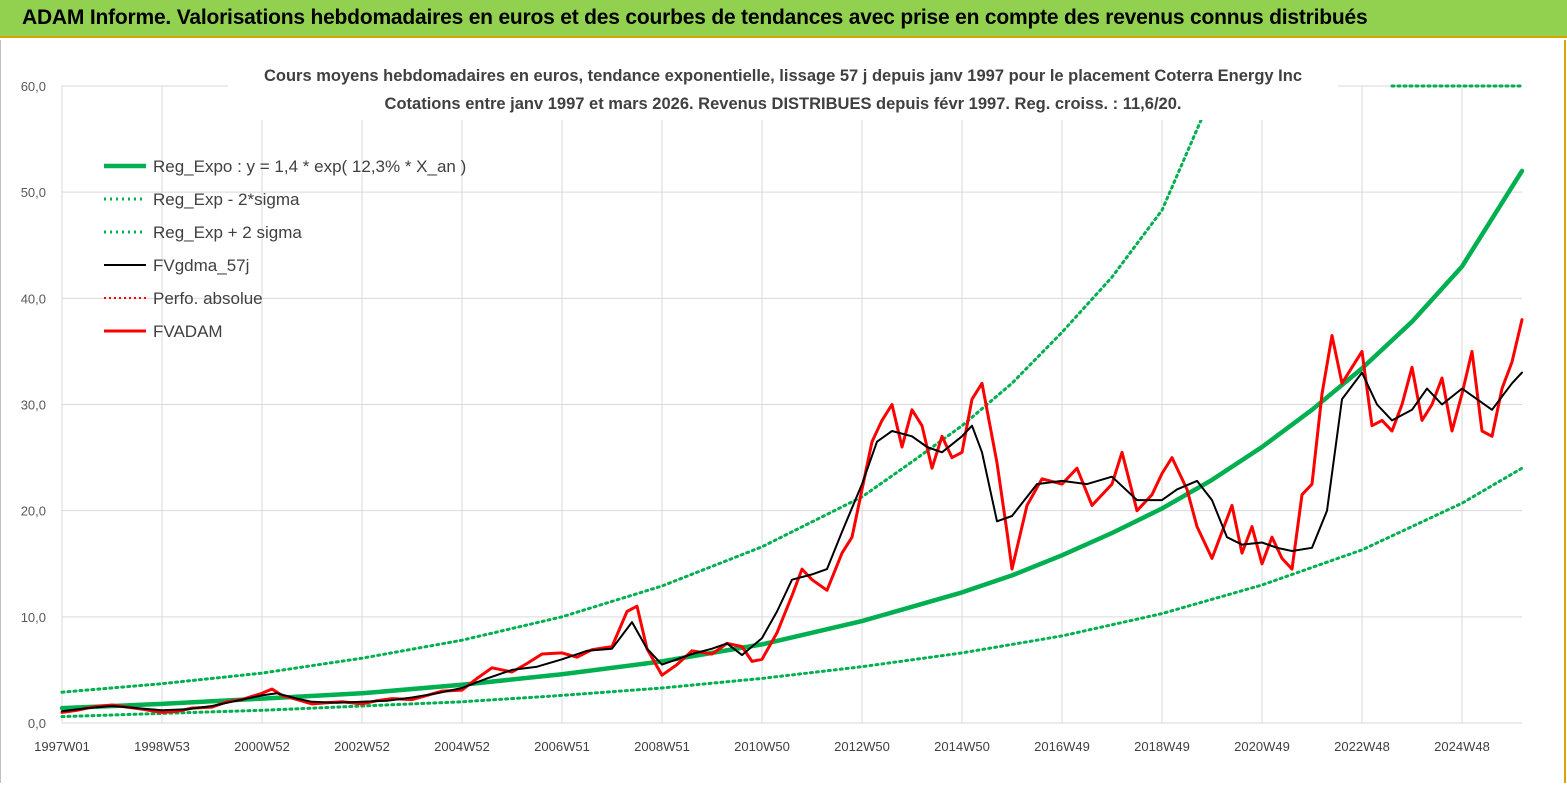 The width and height of the screenshot is (1567, 788). What do you see at coordinates (1462, 746) in the screenshot?
I see `x-tick-label: 2024W48` at bounding box center [1462, 746].